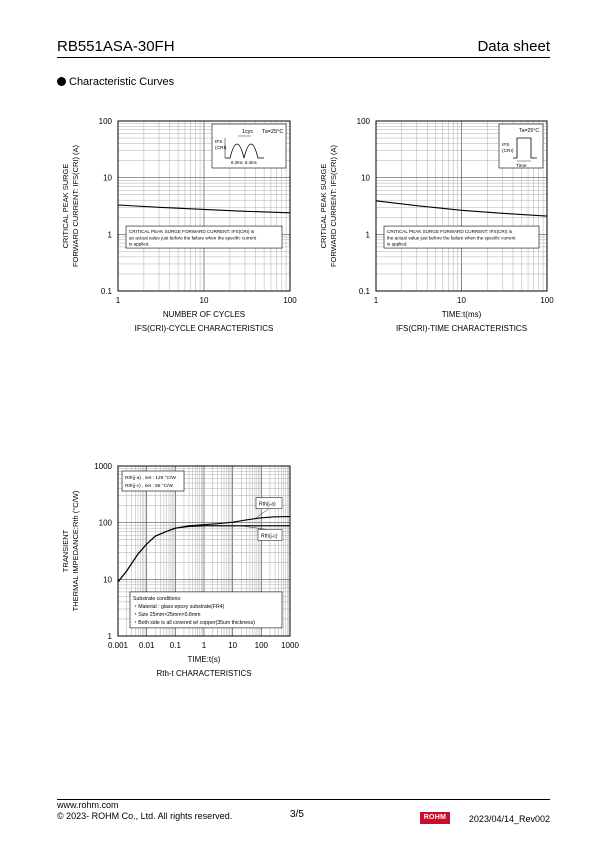  What do you see at coordinates (248, 132) in the screenshot?
I see `inset-cycle-label: 1cyc` at bounding box center [248, 132].